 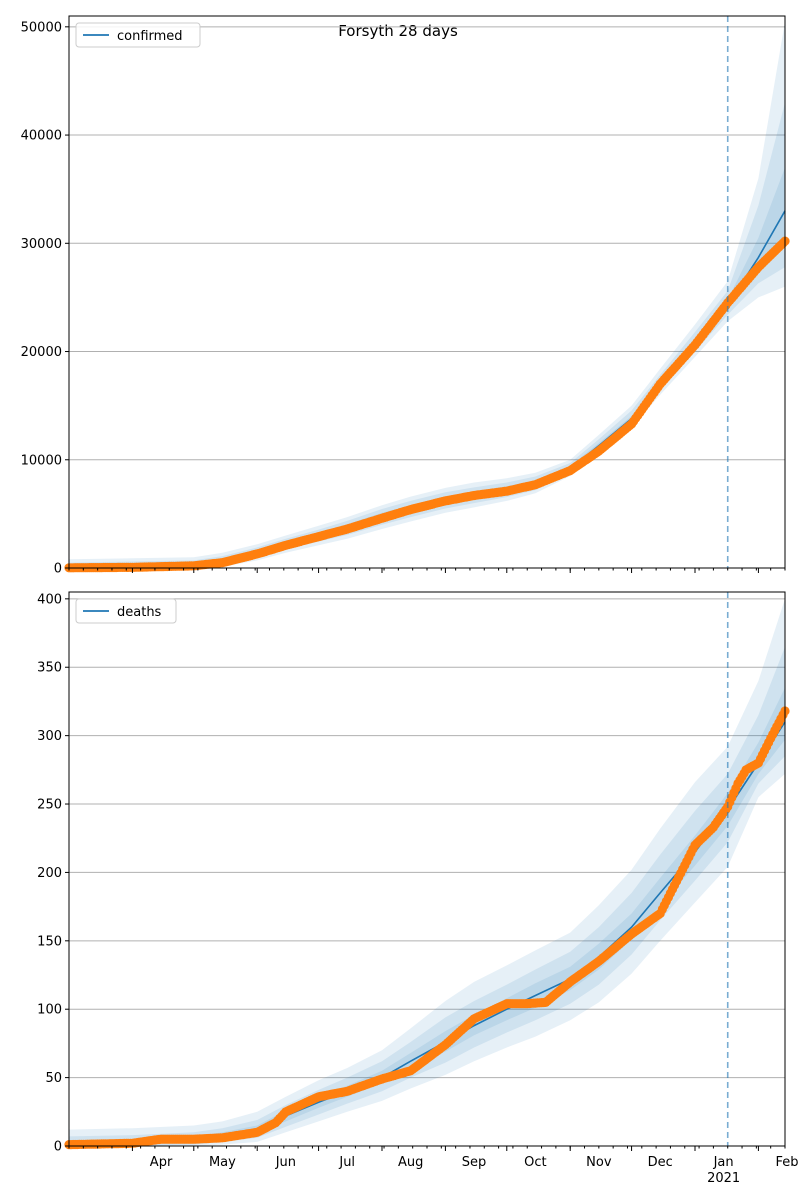 I want to click on x-tick-label: Apr, so click(x=161, y=1162).